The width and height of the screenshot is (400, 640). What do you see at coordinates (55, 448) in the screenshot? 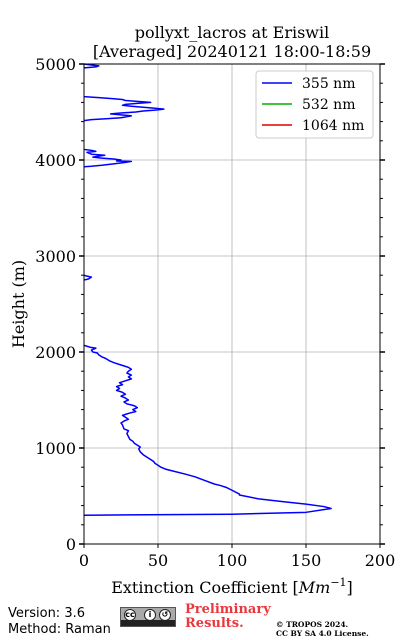
I see `y-tick-label: 1000` at bounding box center [55, 448].